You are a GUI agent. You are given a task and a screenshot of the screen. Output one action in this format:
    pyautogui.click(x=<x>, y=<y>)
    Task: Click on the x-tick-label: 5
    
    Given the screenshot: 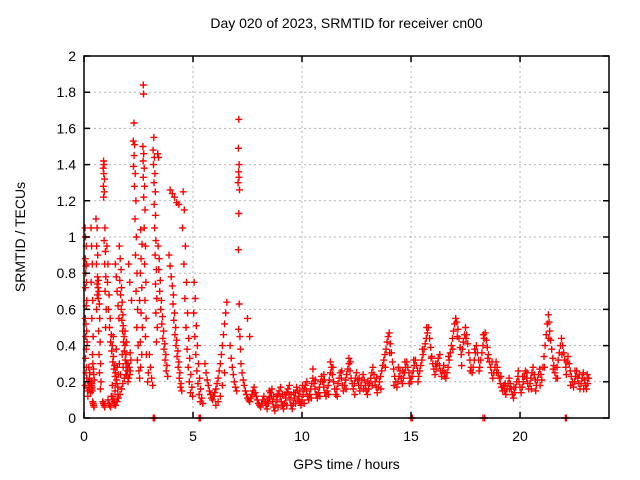 What is the action you would take?
    pyautogui.click(x=193, y=436)
    